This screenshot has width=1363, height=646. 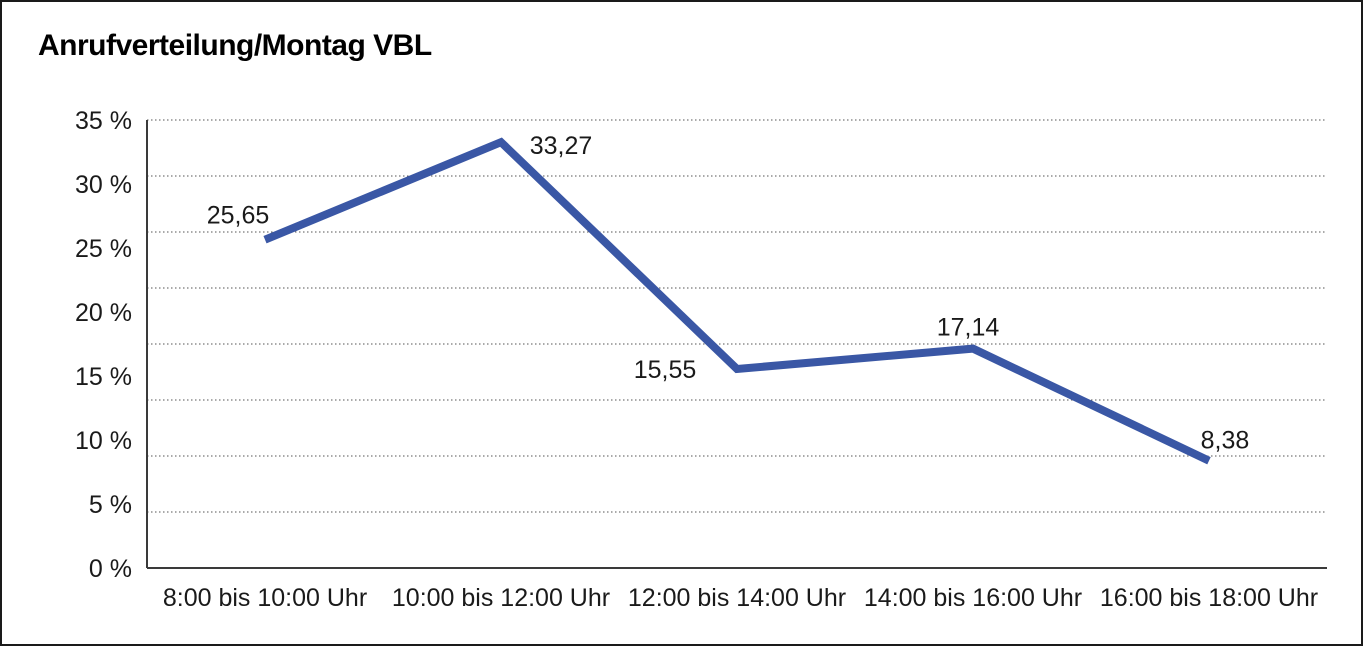 What do you see at coordinates (1209, 598) in the screenshot?
I see `x-axis-category-label: 16:00 bis 18:00 Uhr` at bounding box center [1209, 598].